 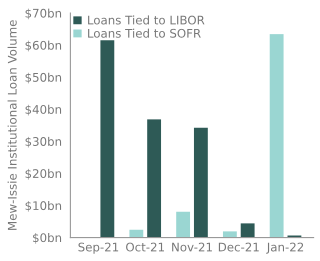 What do you see at coordinates (285, 248) in the screenshot?
I see `x-tick-label: Jan-22` at bounding box center [285, 248].